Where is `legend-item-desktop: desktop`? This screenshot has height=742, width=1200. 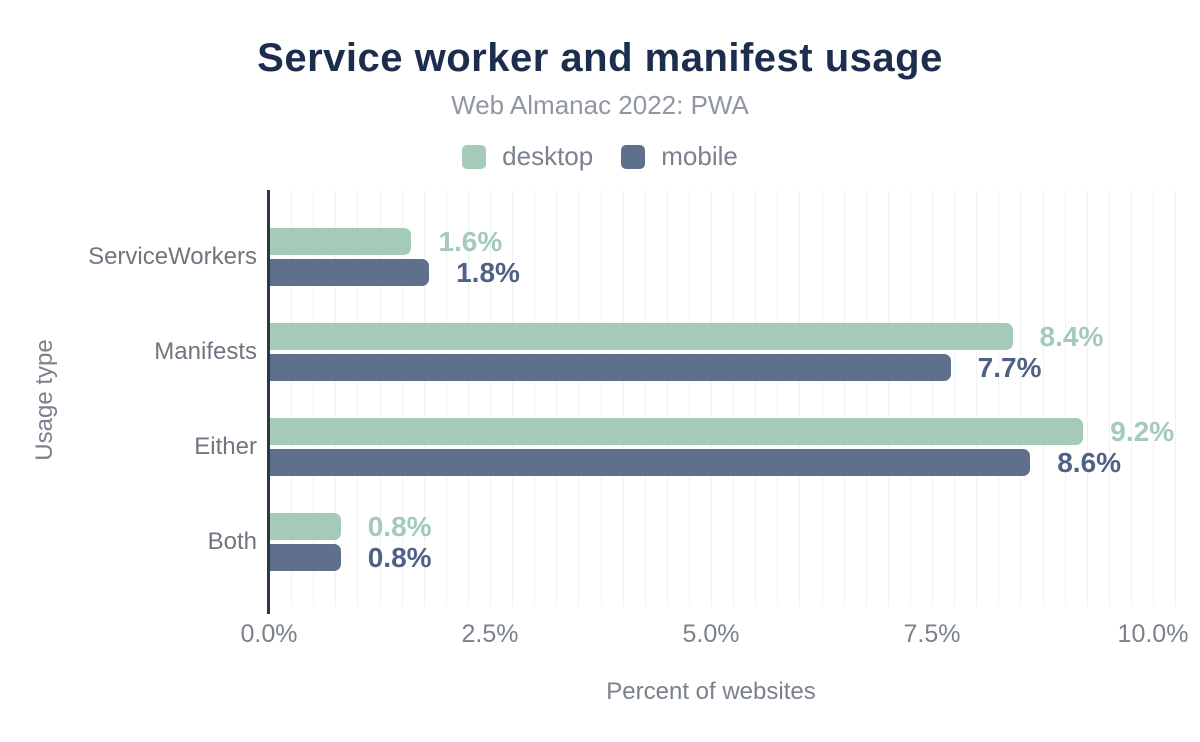 legend-item-desktop: desktop is located at coordinates (527, 156).